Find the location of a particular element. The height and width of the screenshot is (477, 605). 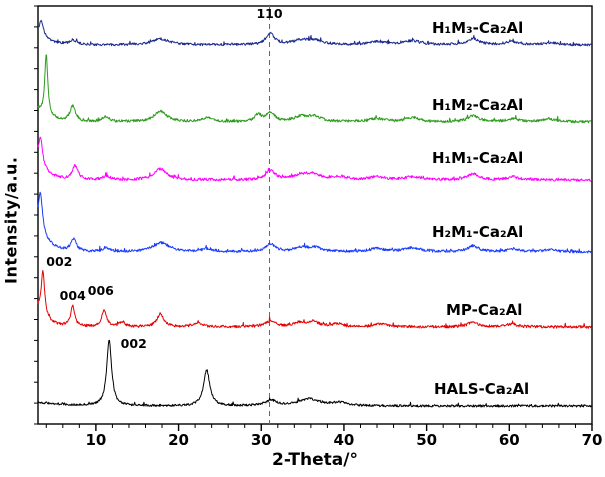

xrd-trace-HALS-Ca2Al is located at coordinates (315, 373).